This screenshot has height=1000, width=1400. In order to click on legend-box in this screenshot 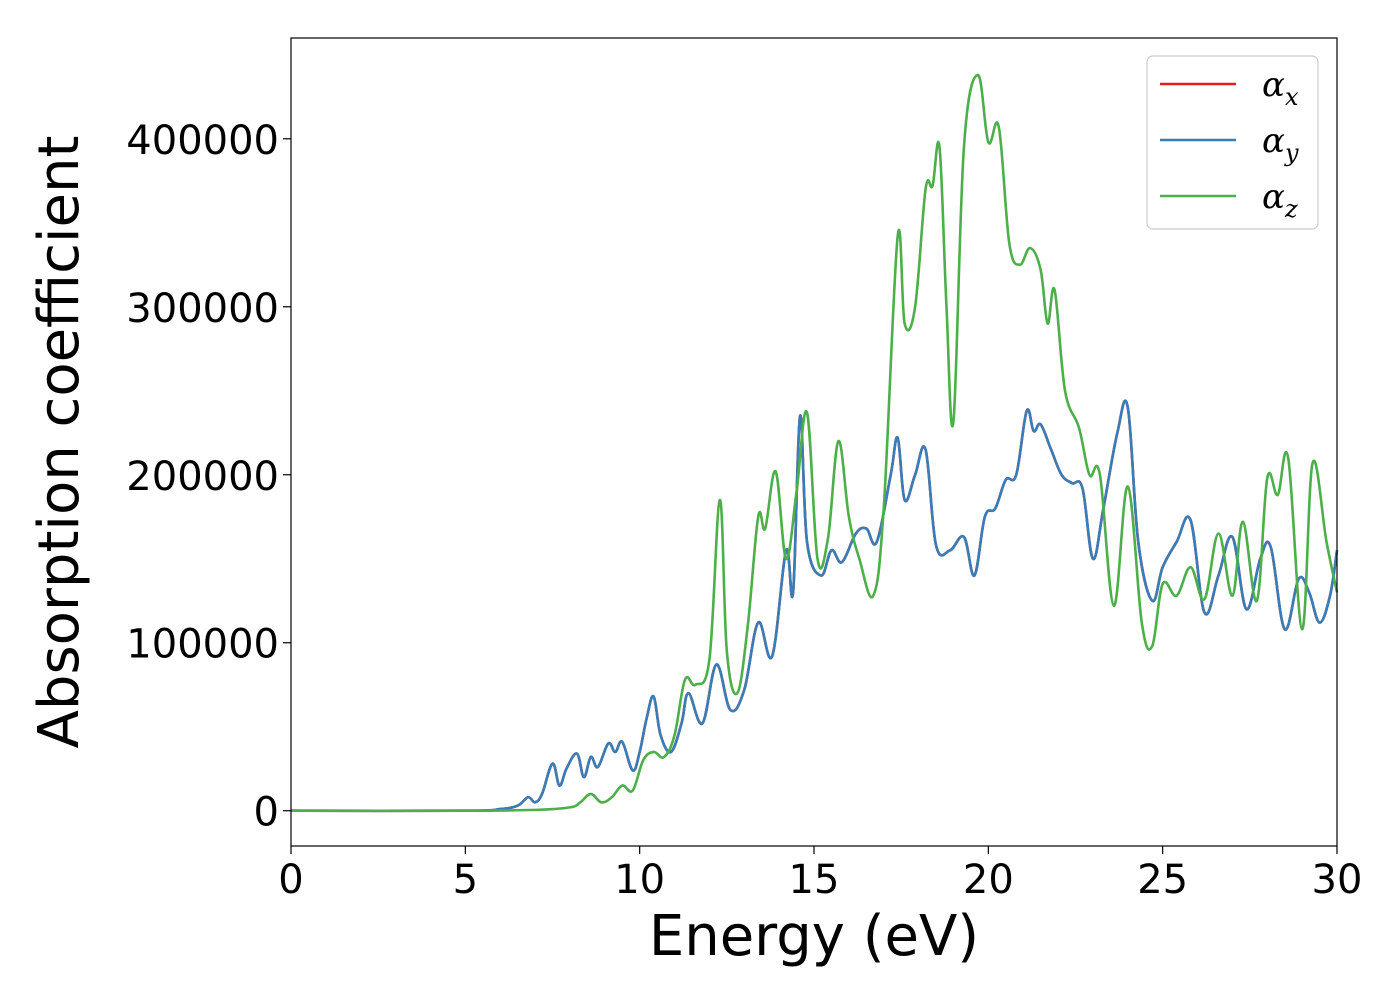, I will do `click(1232, 142)`.